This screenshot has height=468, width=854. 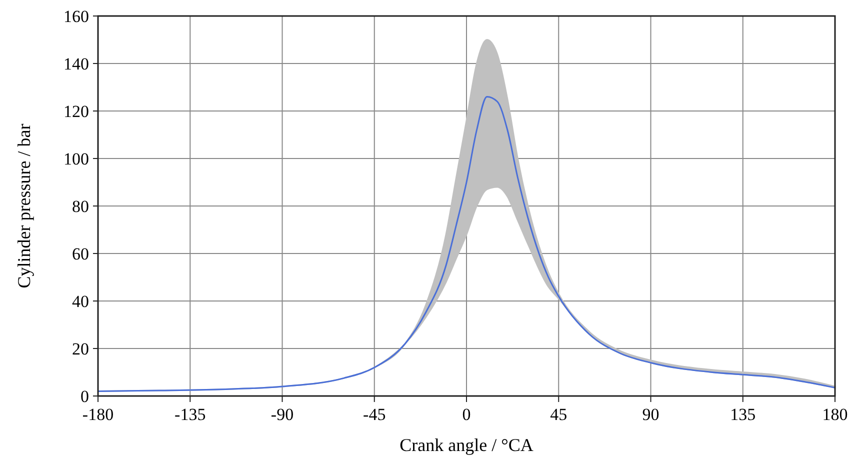 I want to click on x-tick-label: 45, so click(x=559, y=414).